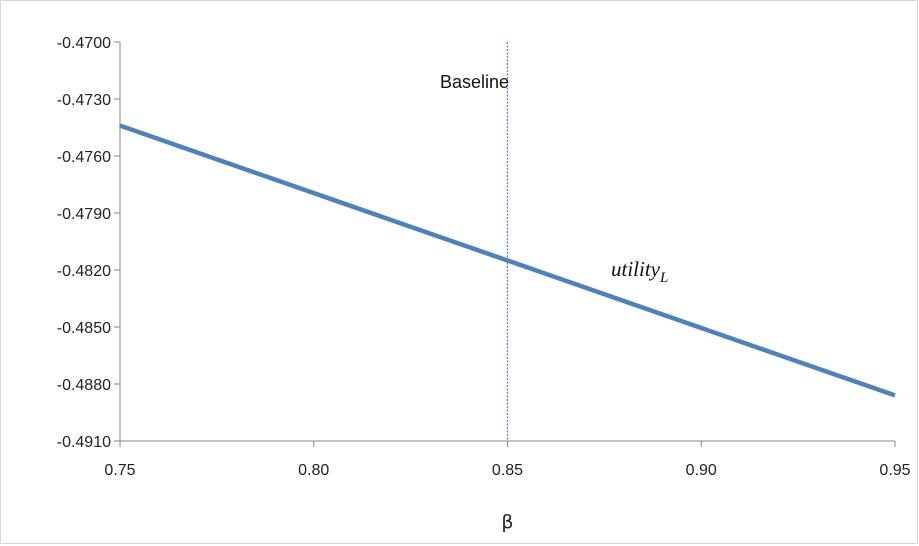 The image size is (919, 546). I want to click on x-axis-title: β, so click(507, 522).